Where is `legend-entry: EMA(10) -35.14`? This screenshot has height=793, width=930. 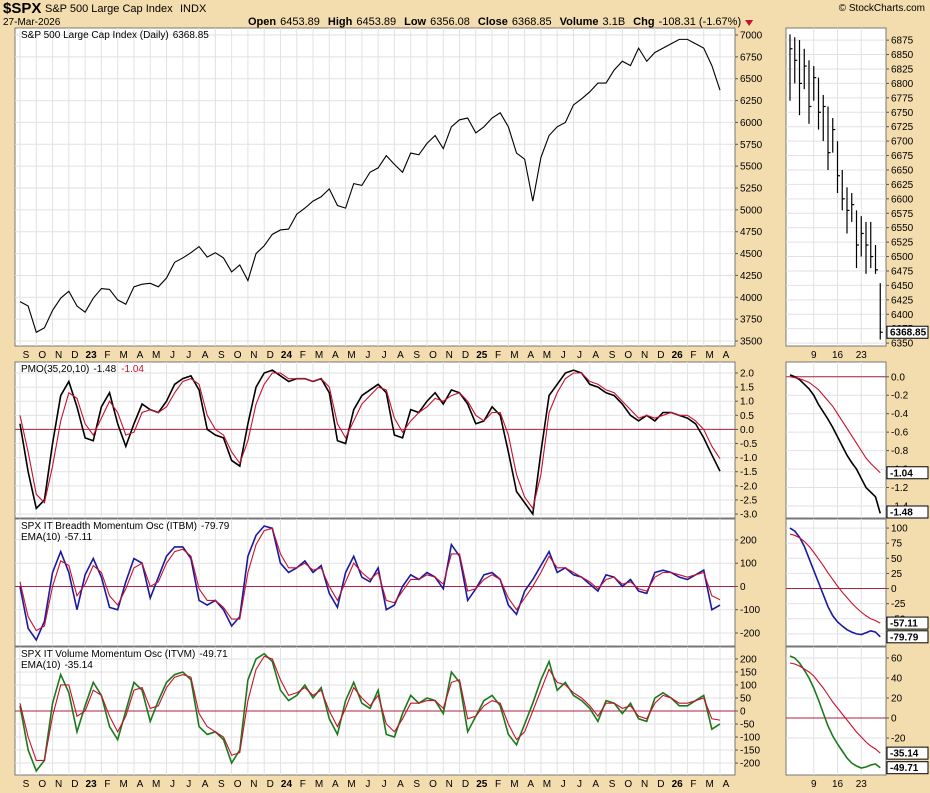
legend-entry: EMA(10) -35.14 is located at coordinates (57, 665).